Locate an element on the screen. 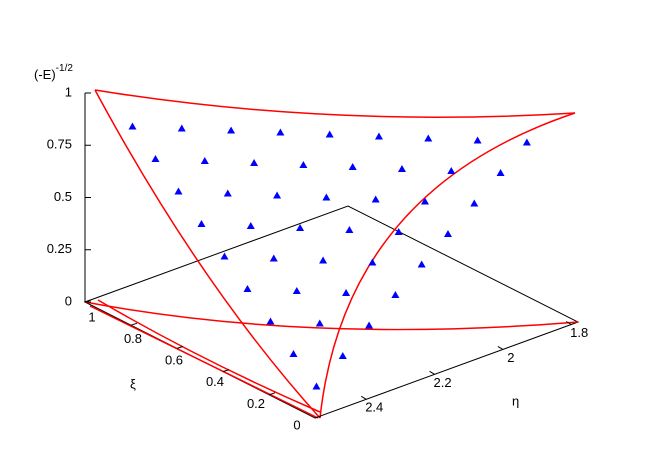 The image size is (664, 465). boundary-curve is located at coordinates (335, 103).